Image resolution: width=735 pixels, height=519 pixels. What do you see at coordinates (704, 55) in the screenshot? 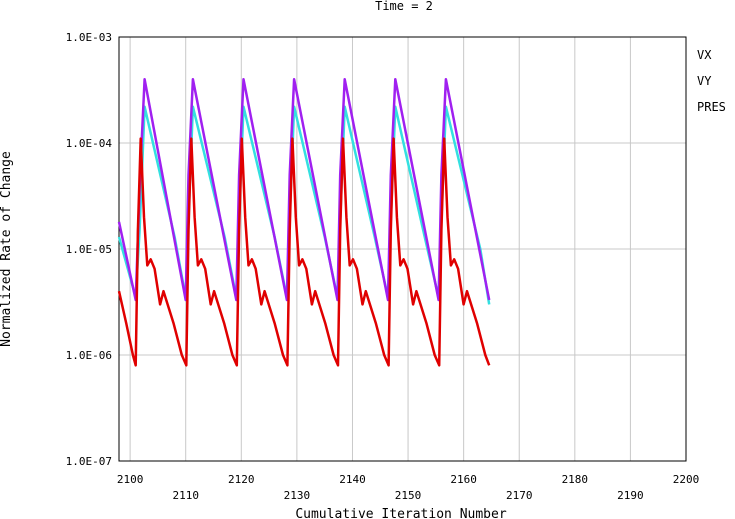
I see `legend-item-vx: VX` at bounding box center [704, 55].